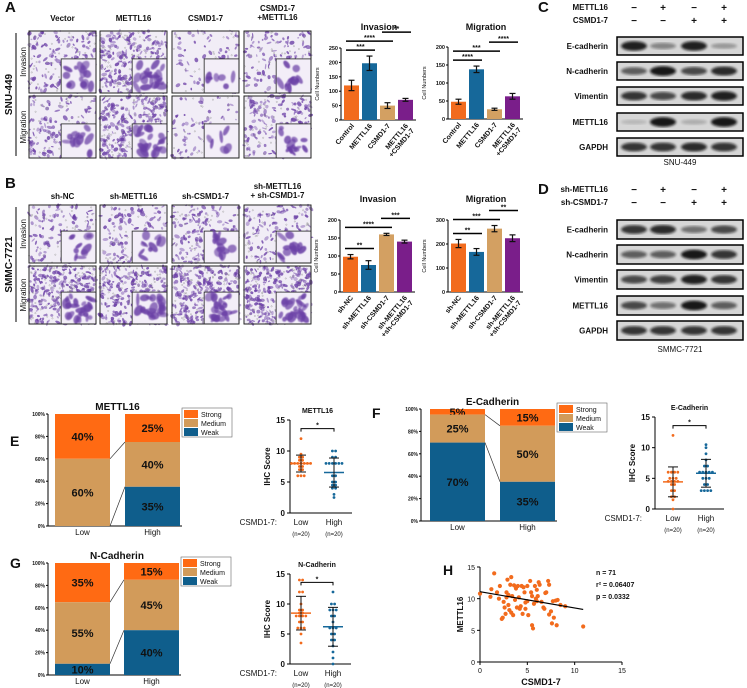  What do you see at coordinates (82, 670) in the screenshot?
I see `segment-label: 10%` at bounding box center [82, 670].